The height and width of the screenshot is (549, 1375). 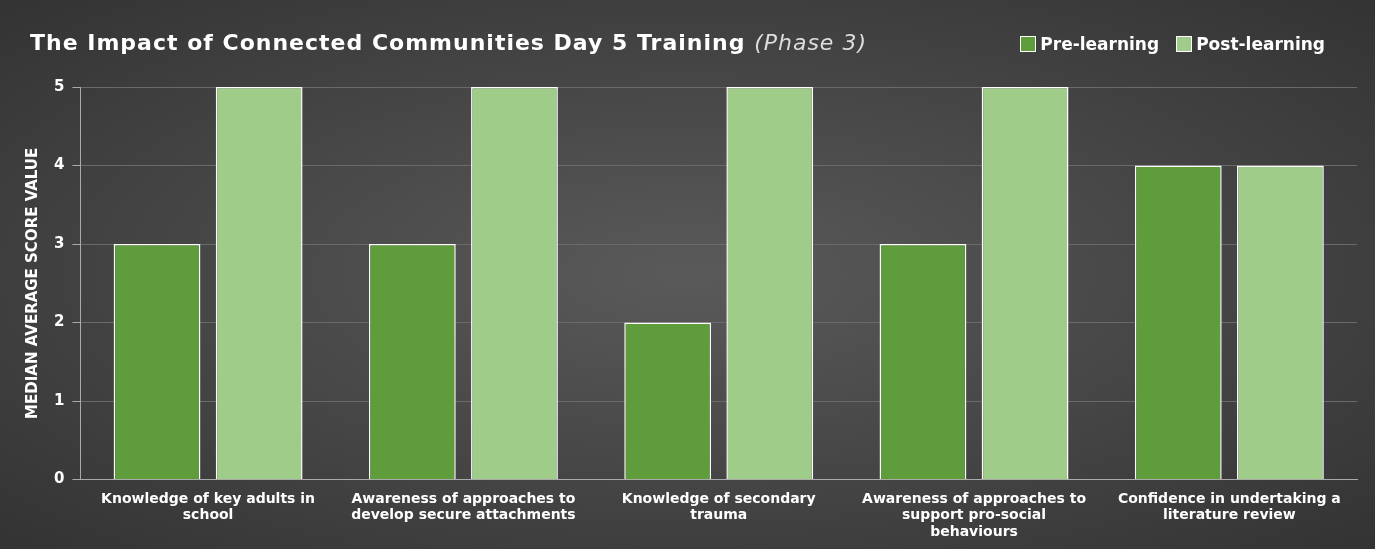 What do you see at coordinates (59, 321) in the screenshot?
I see `y-tick-label: 2` at bounding box center [59, 321].